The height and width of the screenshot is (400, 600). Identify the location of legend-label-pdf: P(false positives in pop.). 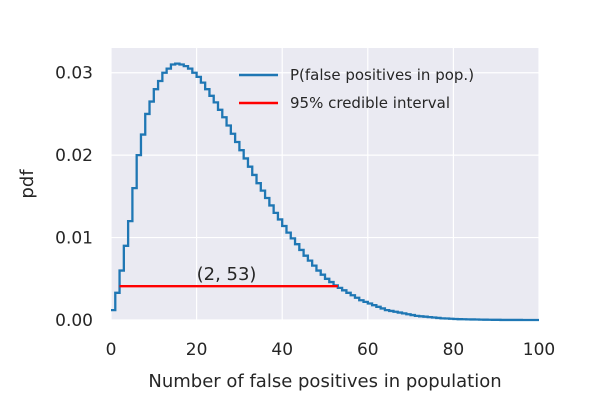
(382, 75).